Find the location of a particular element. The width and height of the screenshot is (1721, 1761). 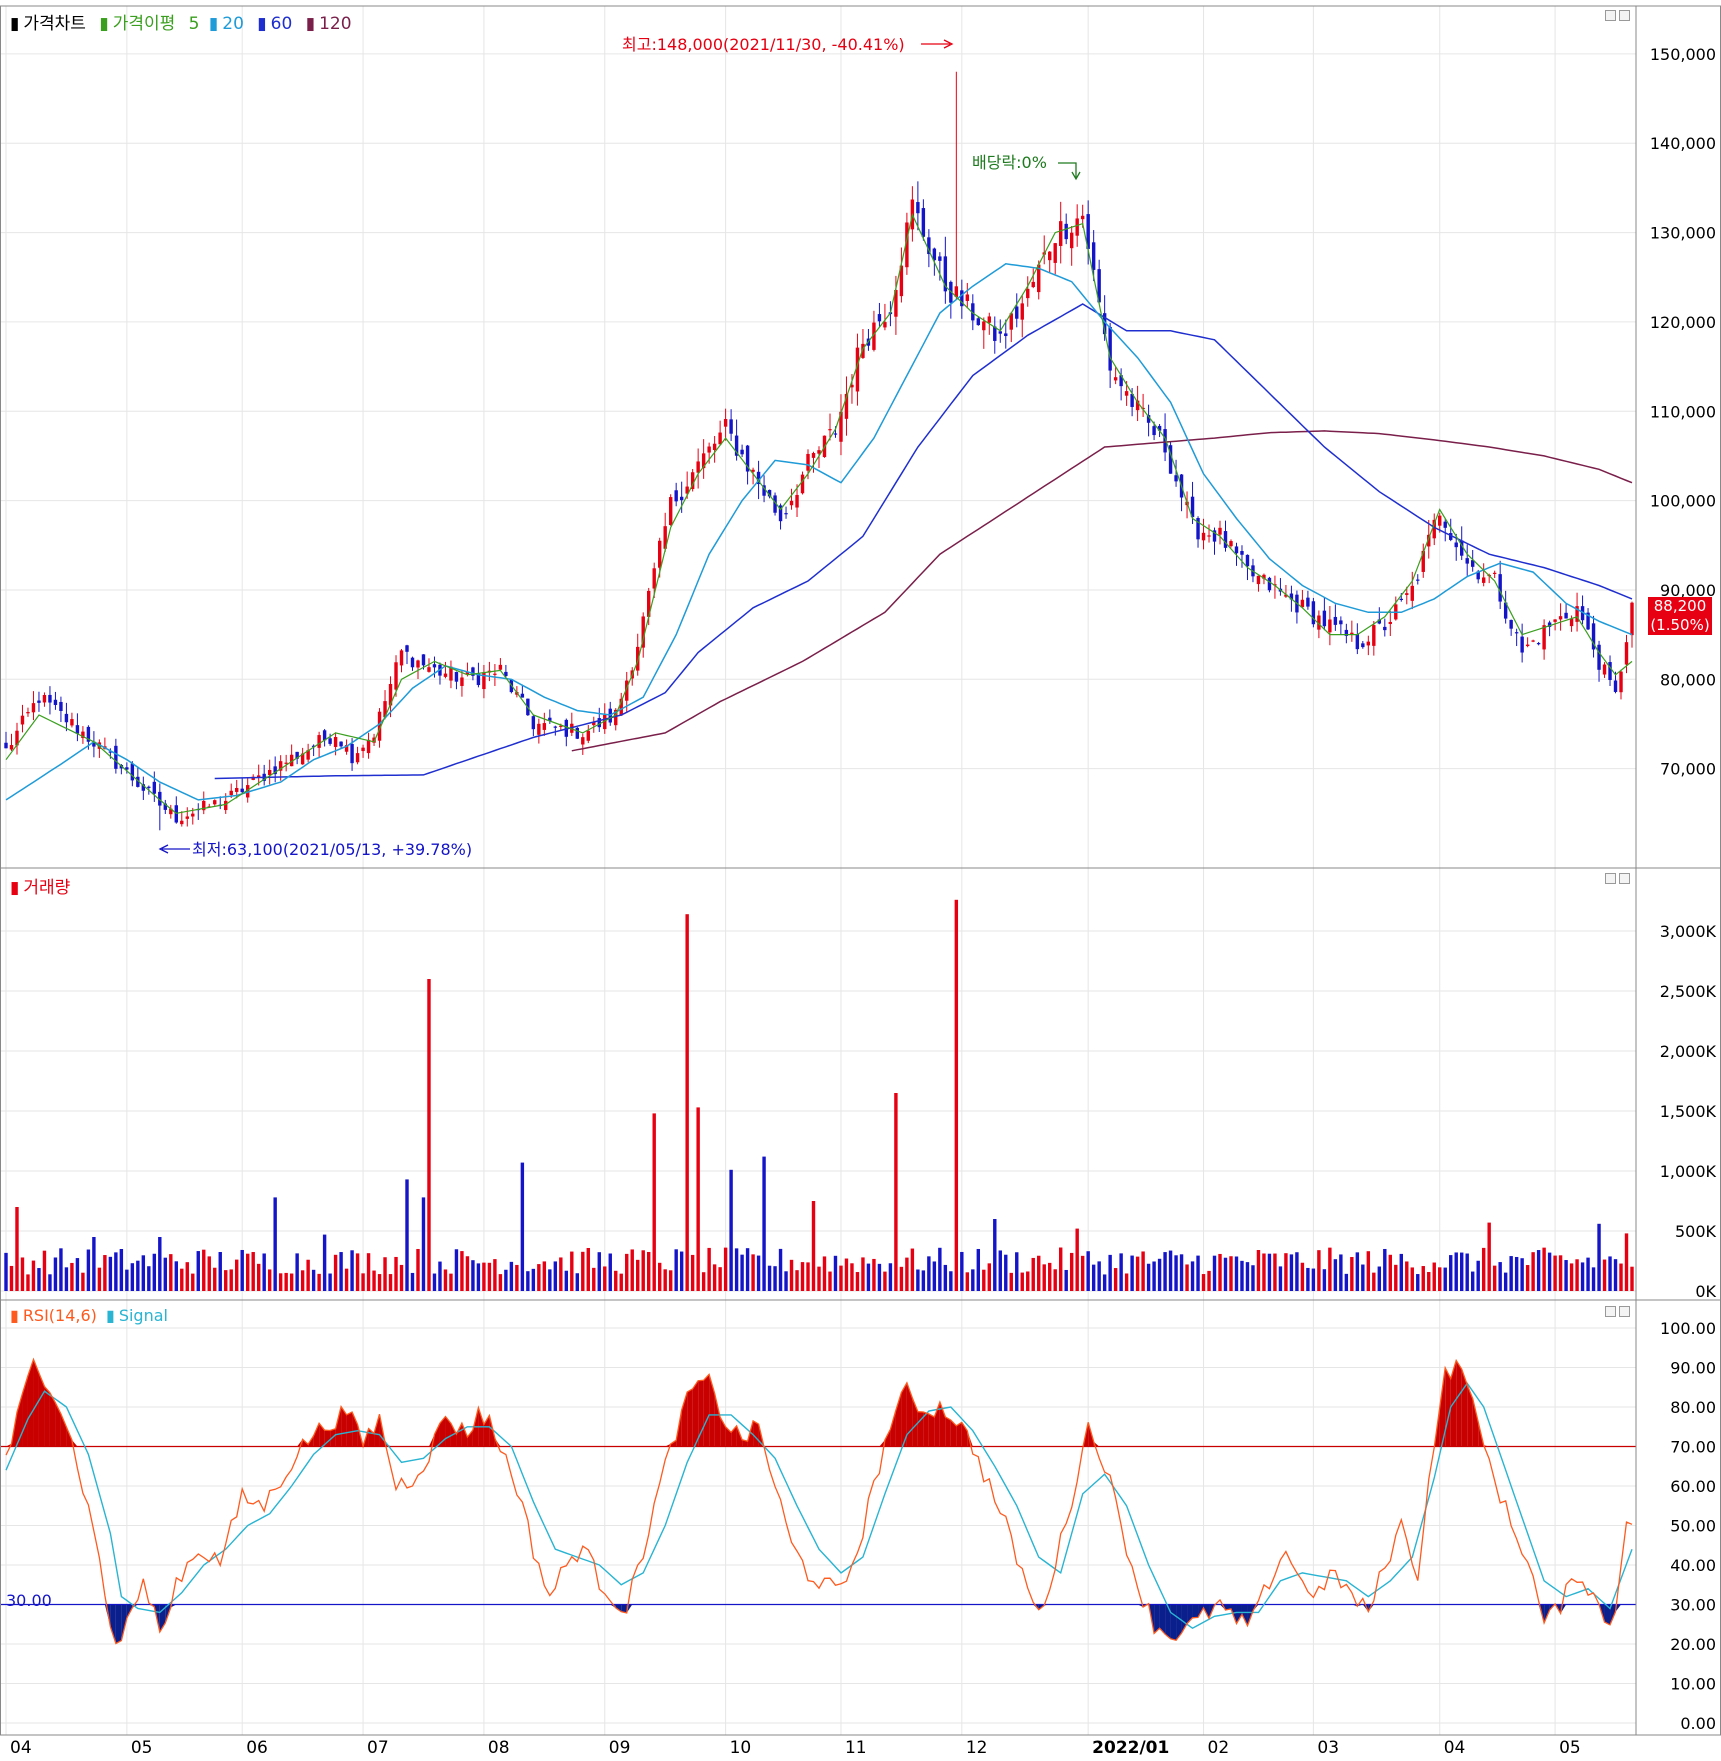

price-panel-minimize-icon is located at coordinates (1610, 15).